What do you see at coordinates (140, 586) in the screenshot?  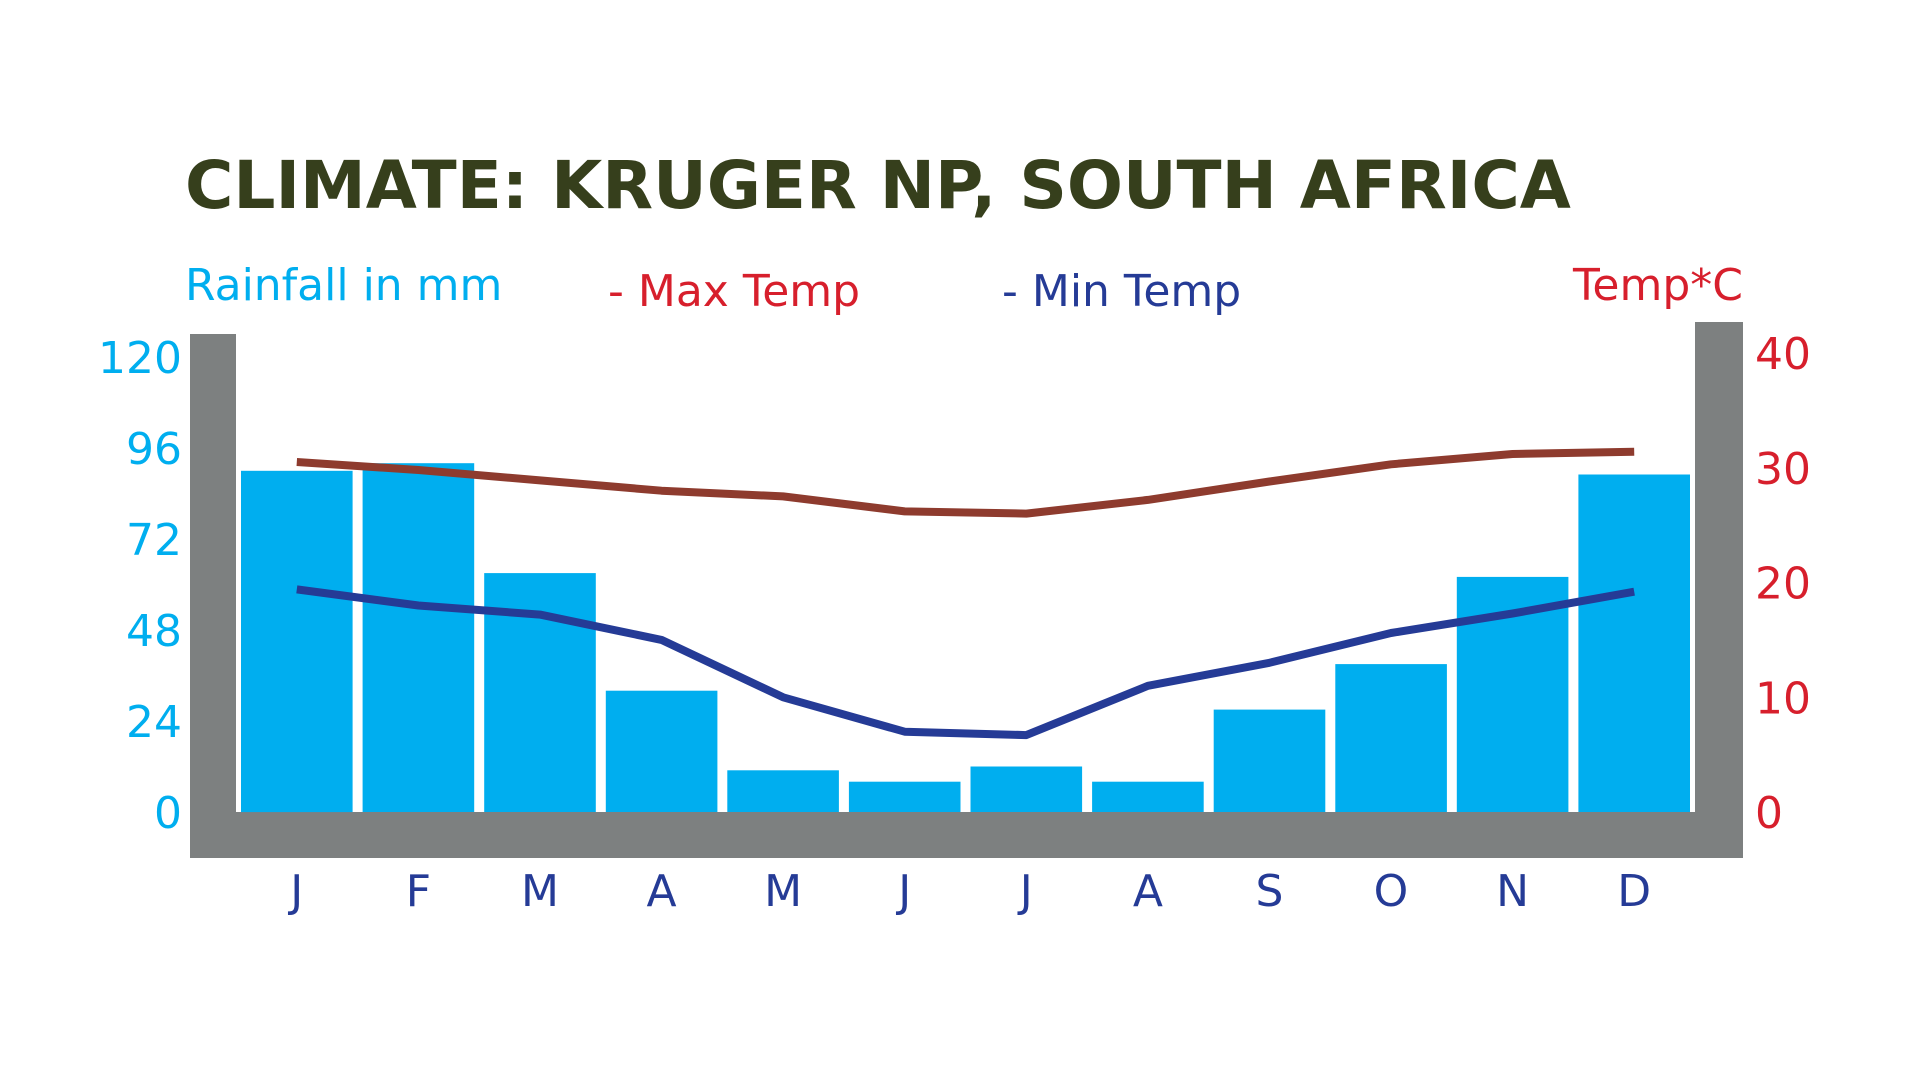 I see `rainfall-axis-ticks: 0 24 48 72 96 120` at bounding box center [140, 586].